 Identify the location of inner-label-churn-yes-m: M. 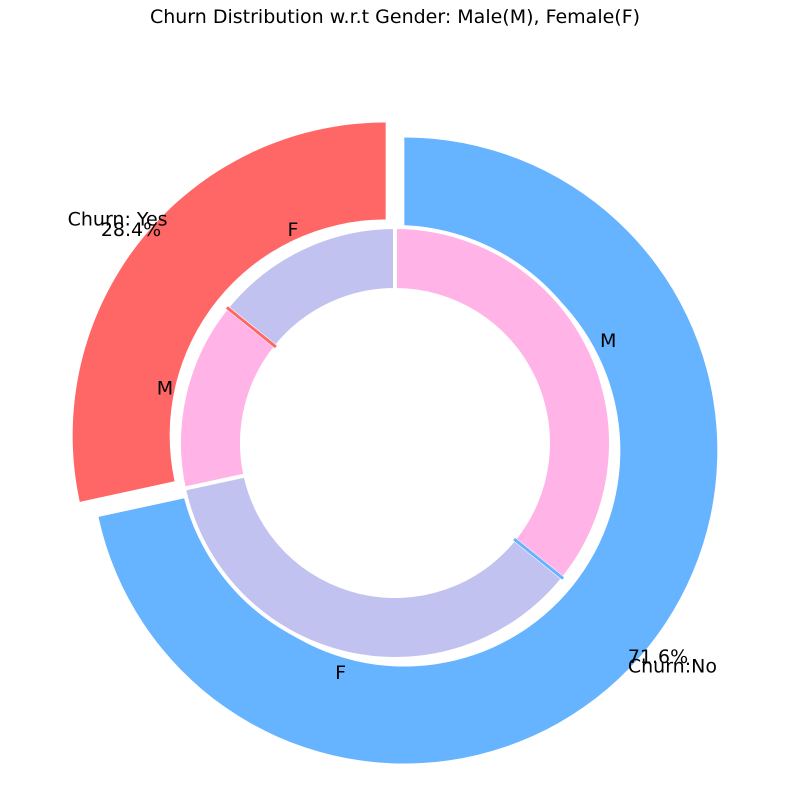
(165, 389).